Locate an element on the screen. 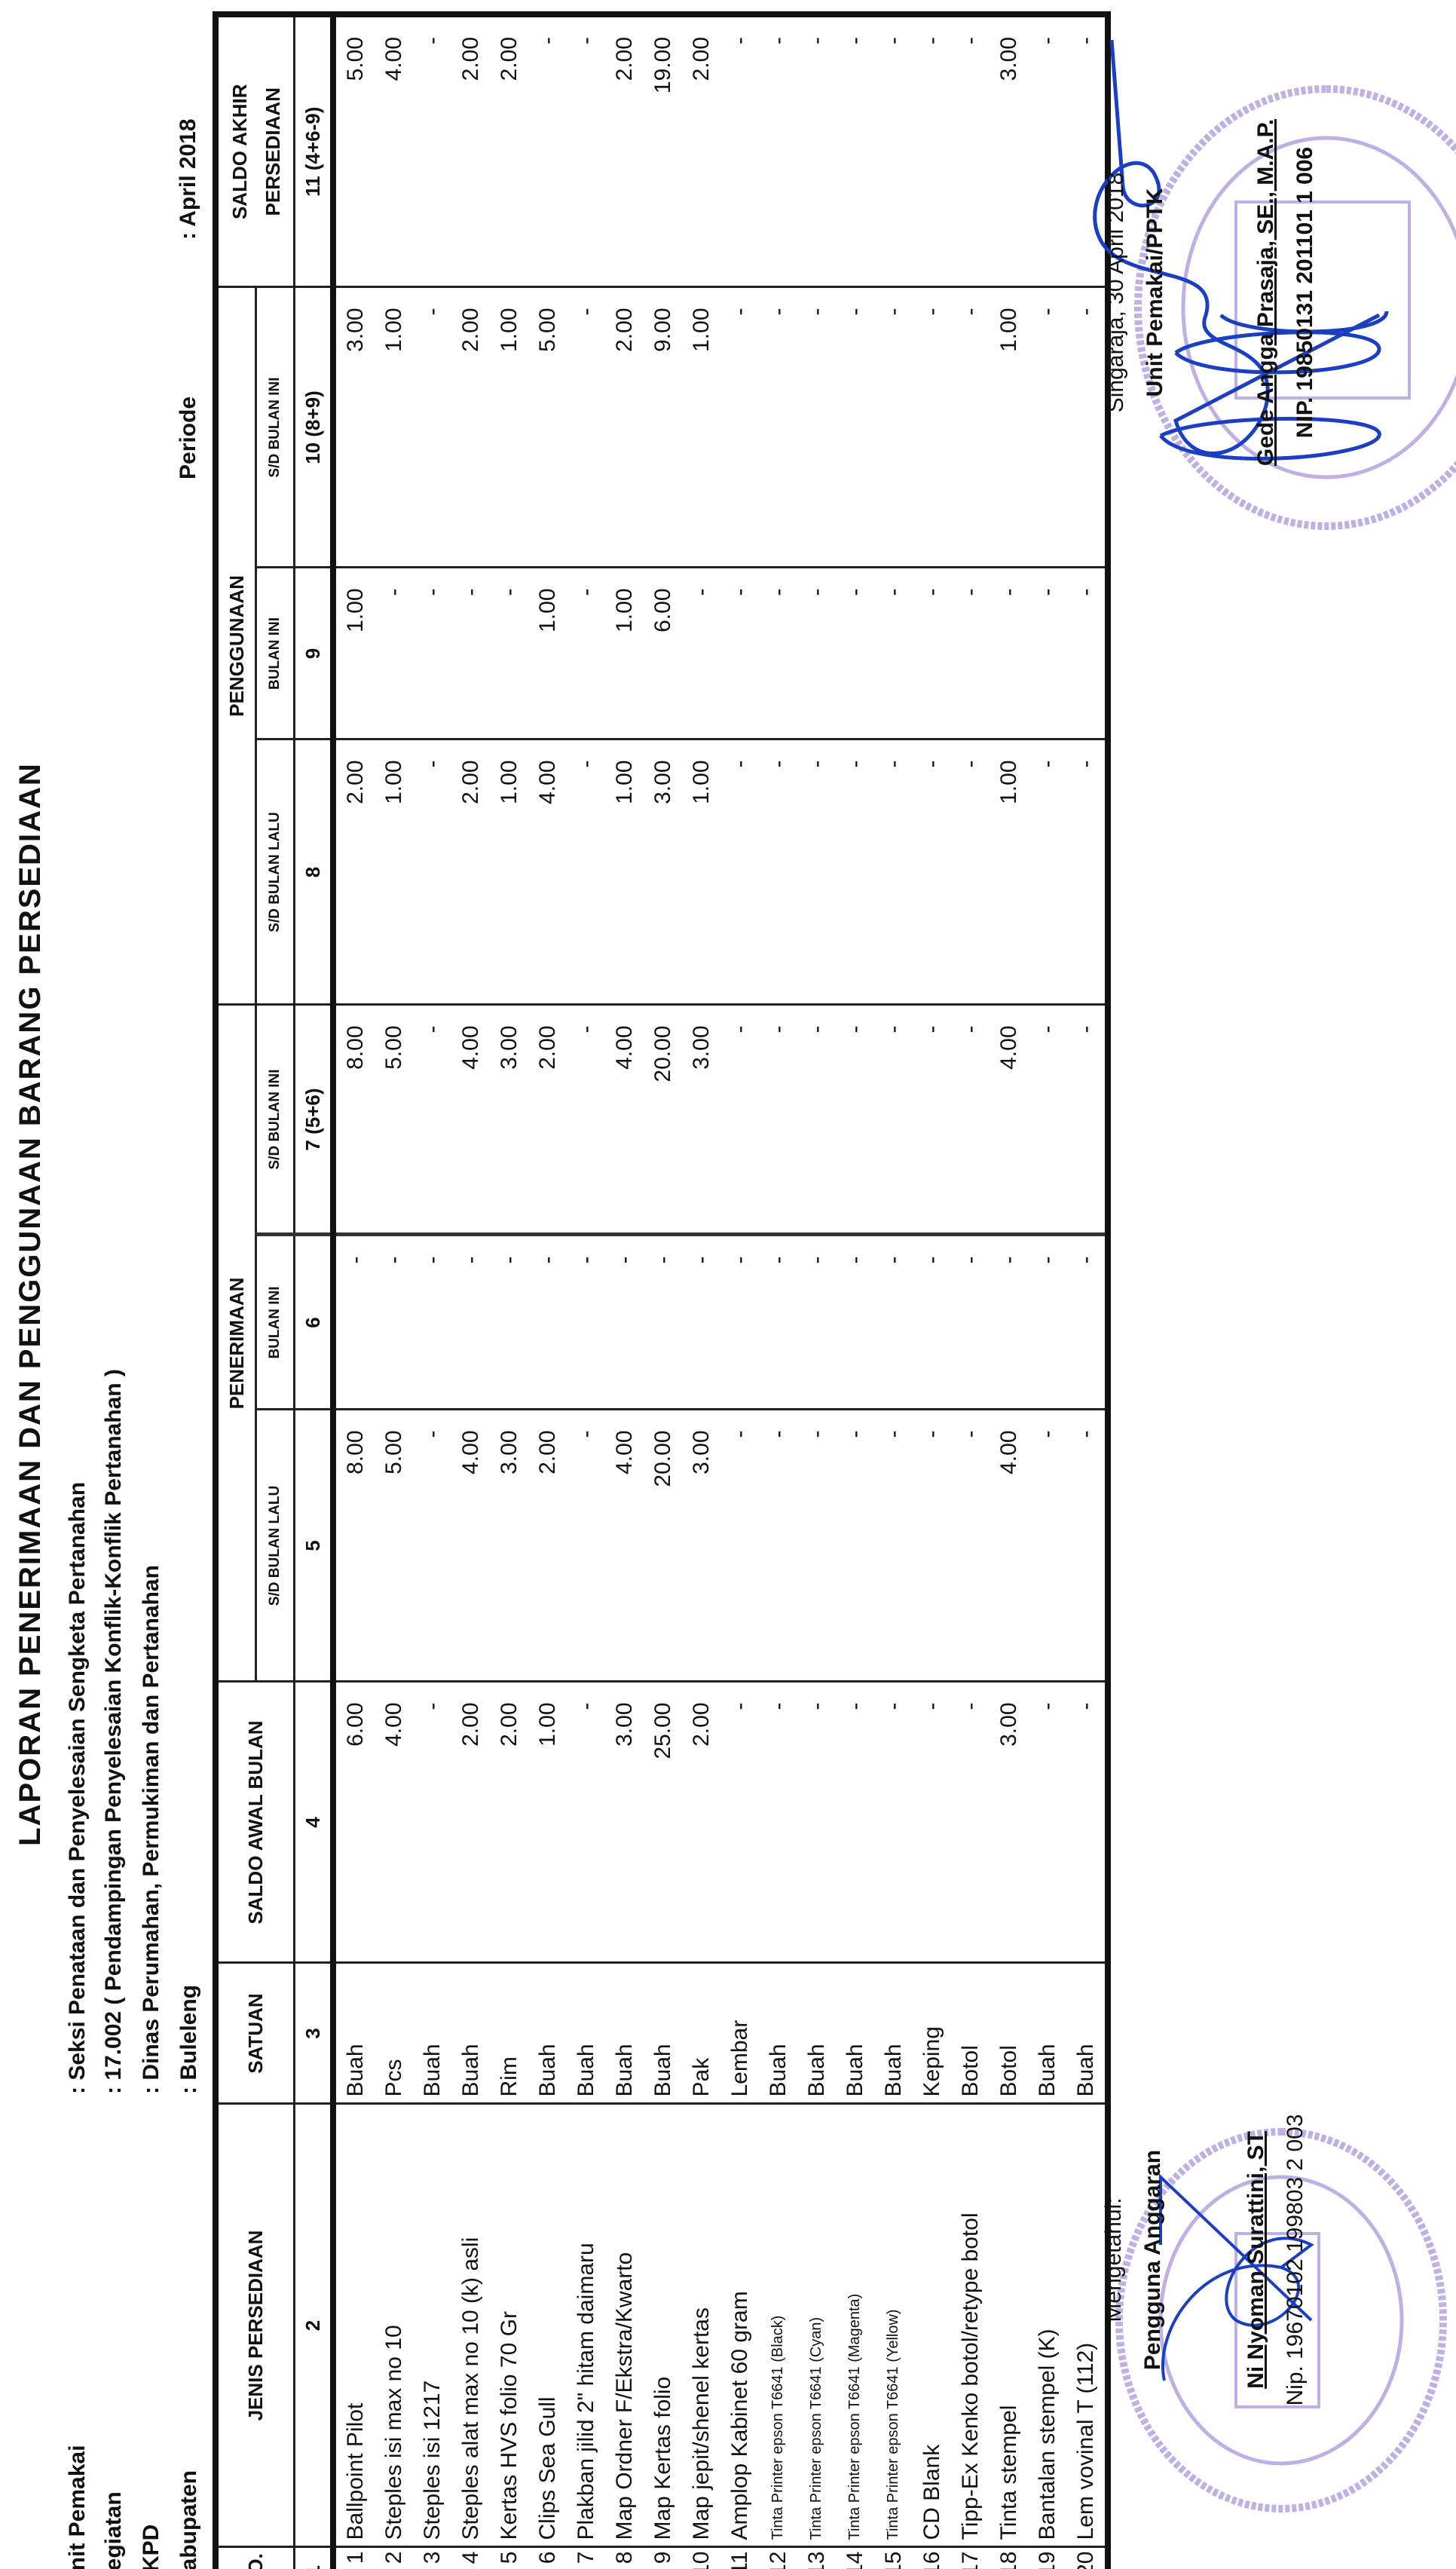 This screenshot has width=1456, height=2569. cell-penerimaan-sd-lalu: 5.00 is located at coordinates (394, 1546).